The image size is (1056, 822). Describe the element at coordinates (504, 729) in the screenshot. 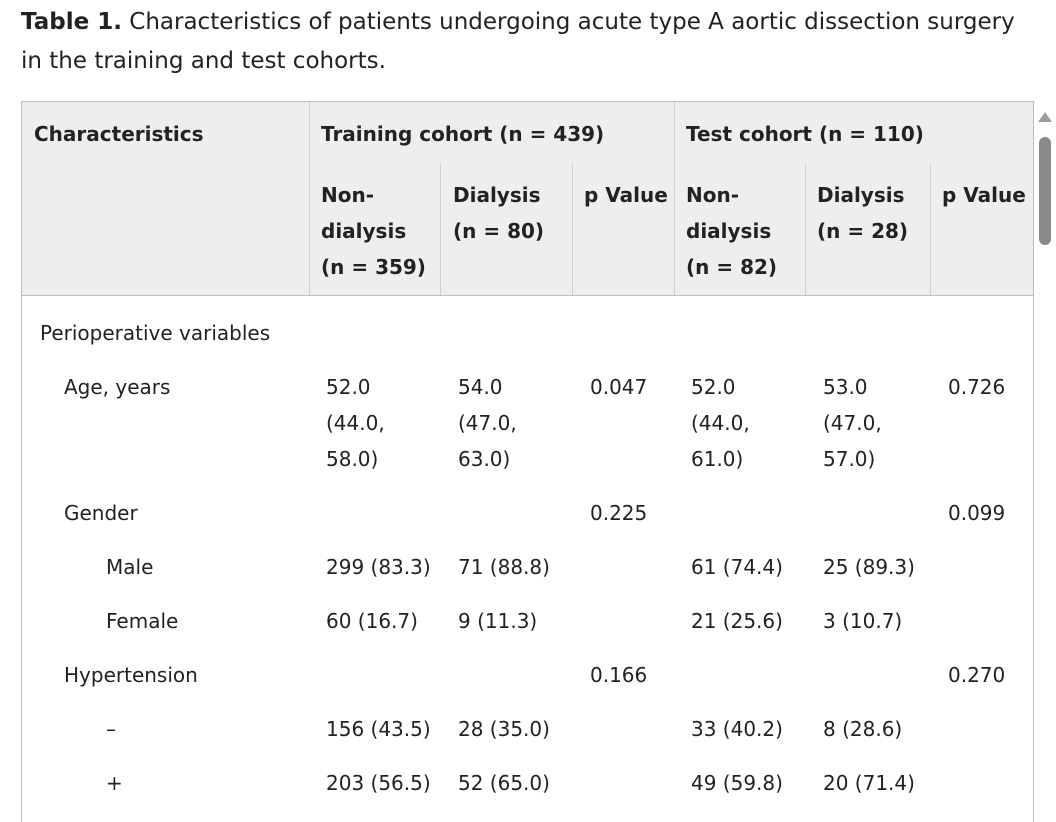

I see `training-dialysis-cell: 28 (35.0)` at that location.